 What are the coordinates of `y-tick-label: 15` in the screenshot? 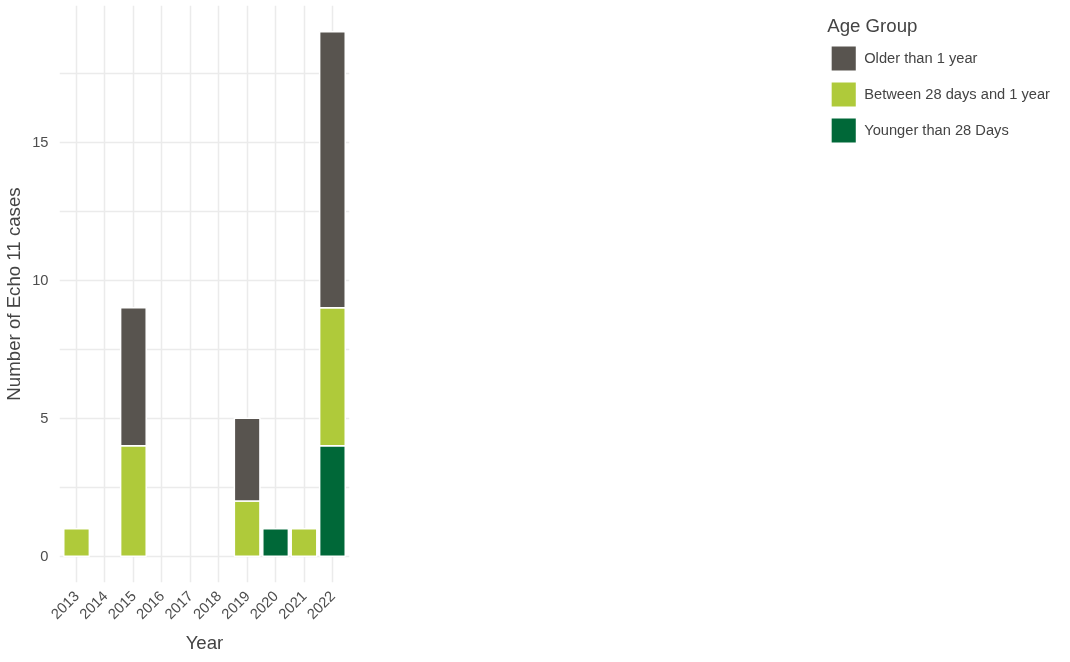 It's located at (40, 142).